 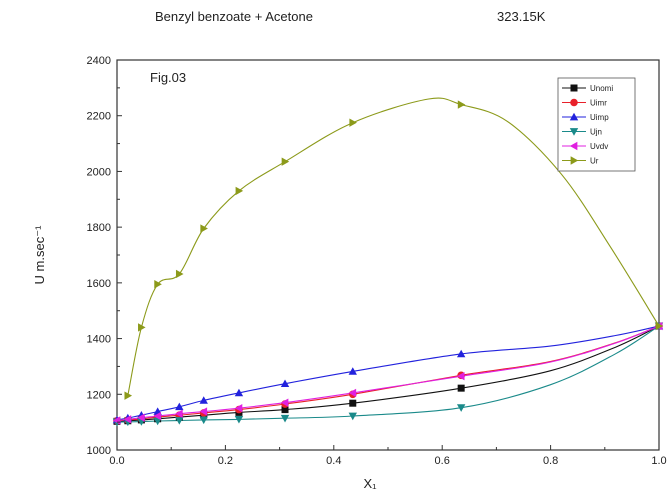 I want to click on x-tick-label: 0.4, so click(x=333, y=461).